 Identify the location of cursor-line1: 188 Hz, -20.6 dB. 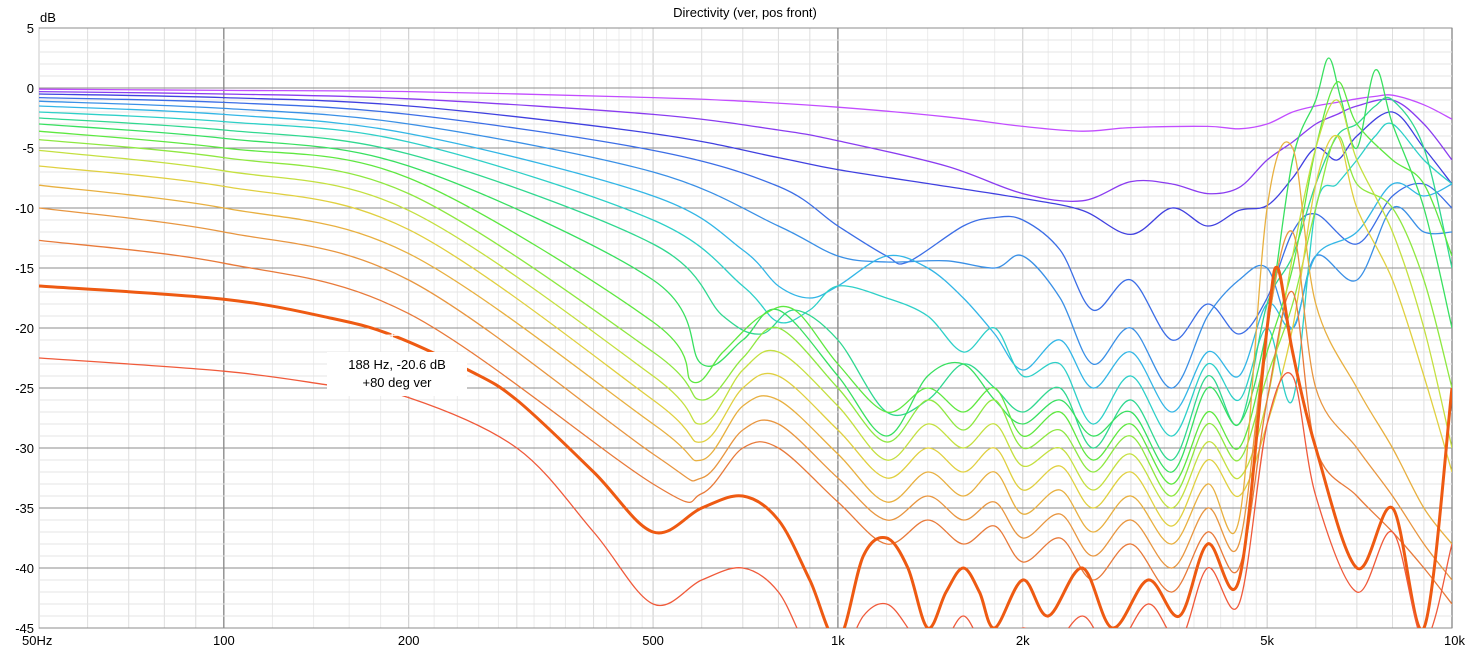
(397, 364).